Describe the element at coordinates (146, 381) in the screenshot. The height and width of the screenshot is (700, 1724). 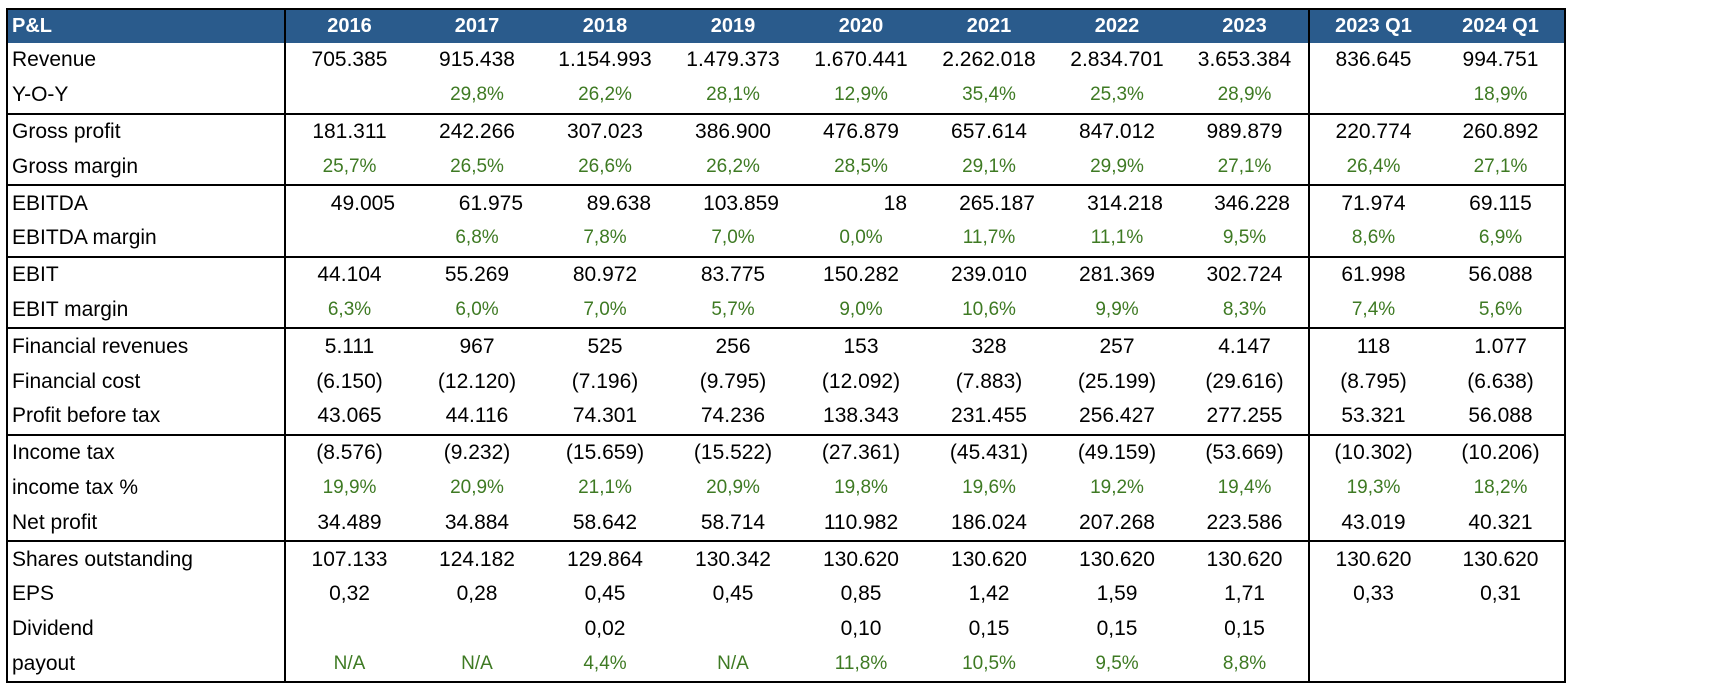
I see `row-label: Financial cost` at that location.